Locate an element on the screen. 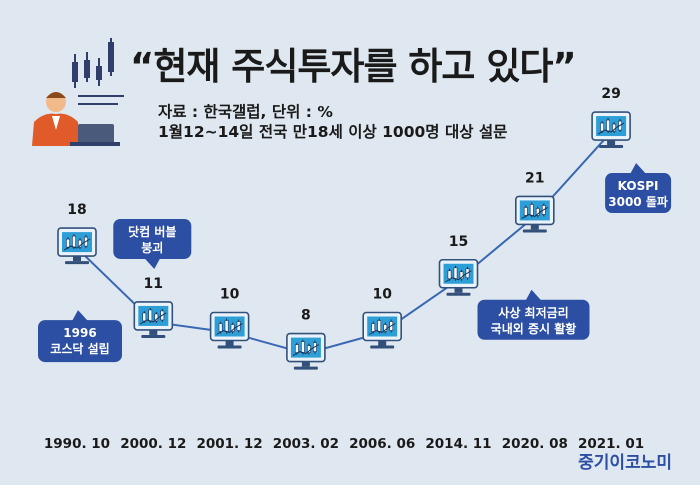 Image resolution: width=700 pixels, height=485 pixels. annotation-text: 3000 돌파 is located at coordinates (638, 201).